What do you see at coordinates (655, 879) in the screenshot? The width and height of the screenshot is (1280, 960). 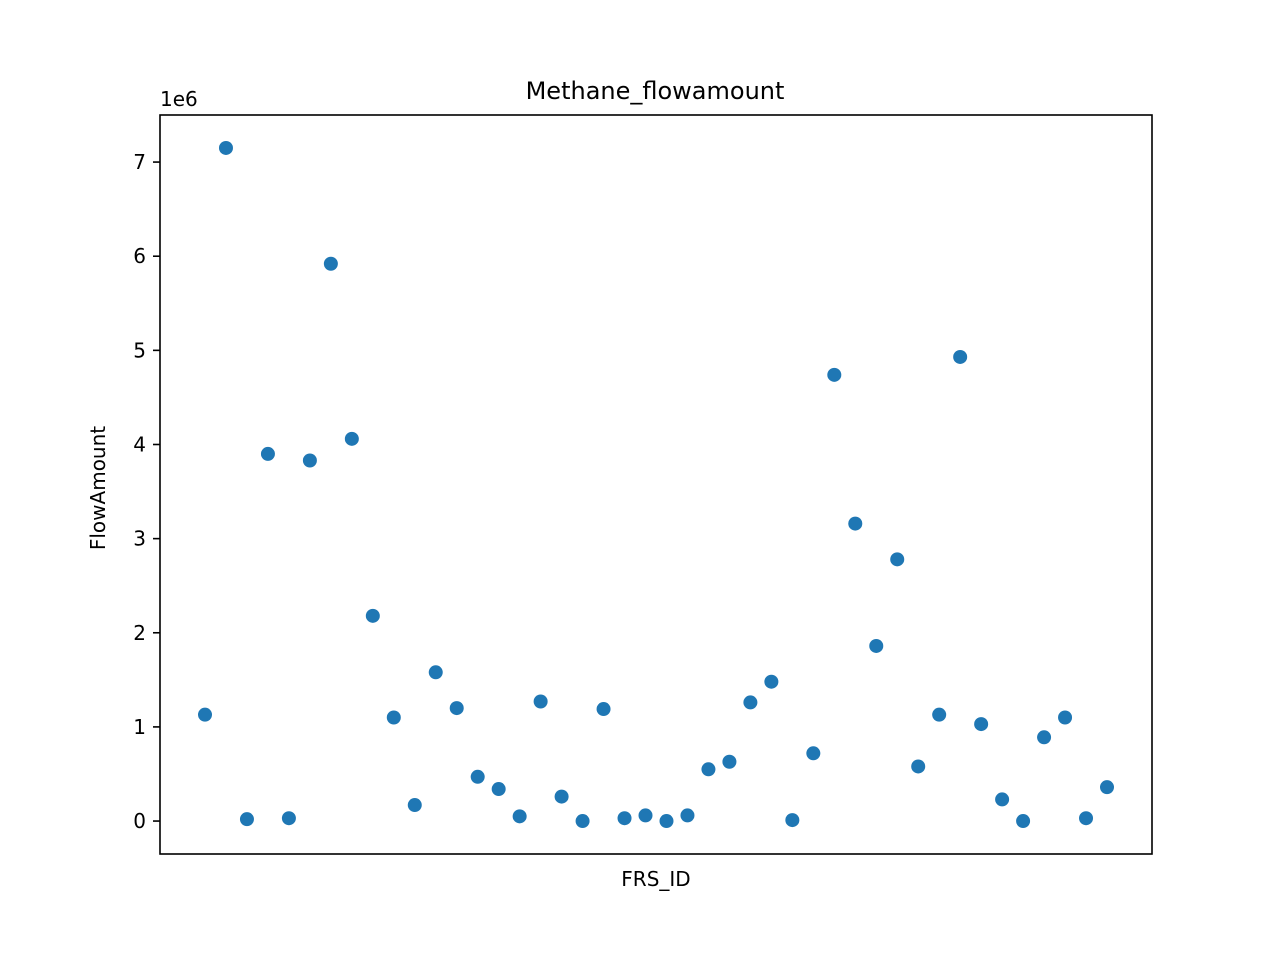 I see `x-axis-label: FRS_ID` at bounding box center [655, 879].